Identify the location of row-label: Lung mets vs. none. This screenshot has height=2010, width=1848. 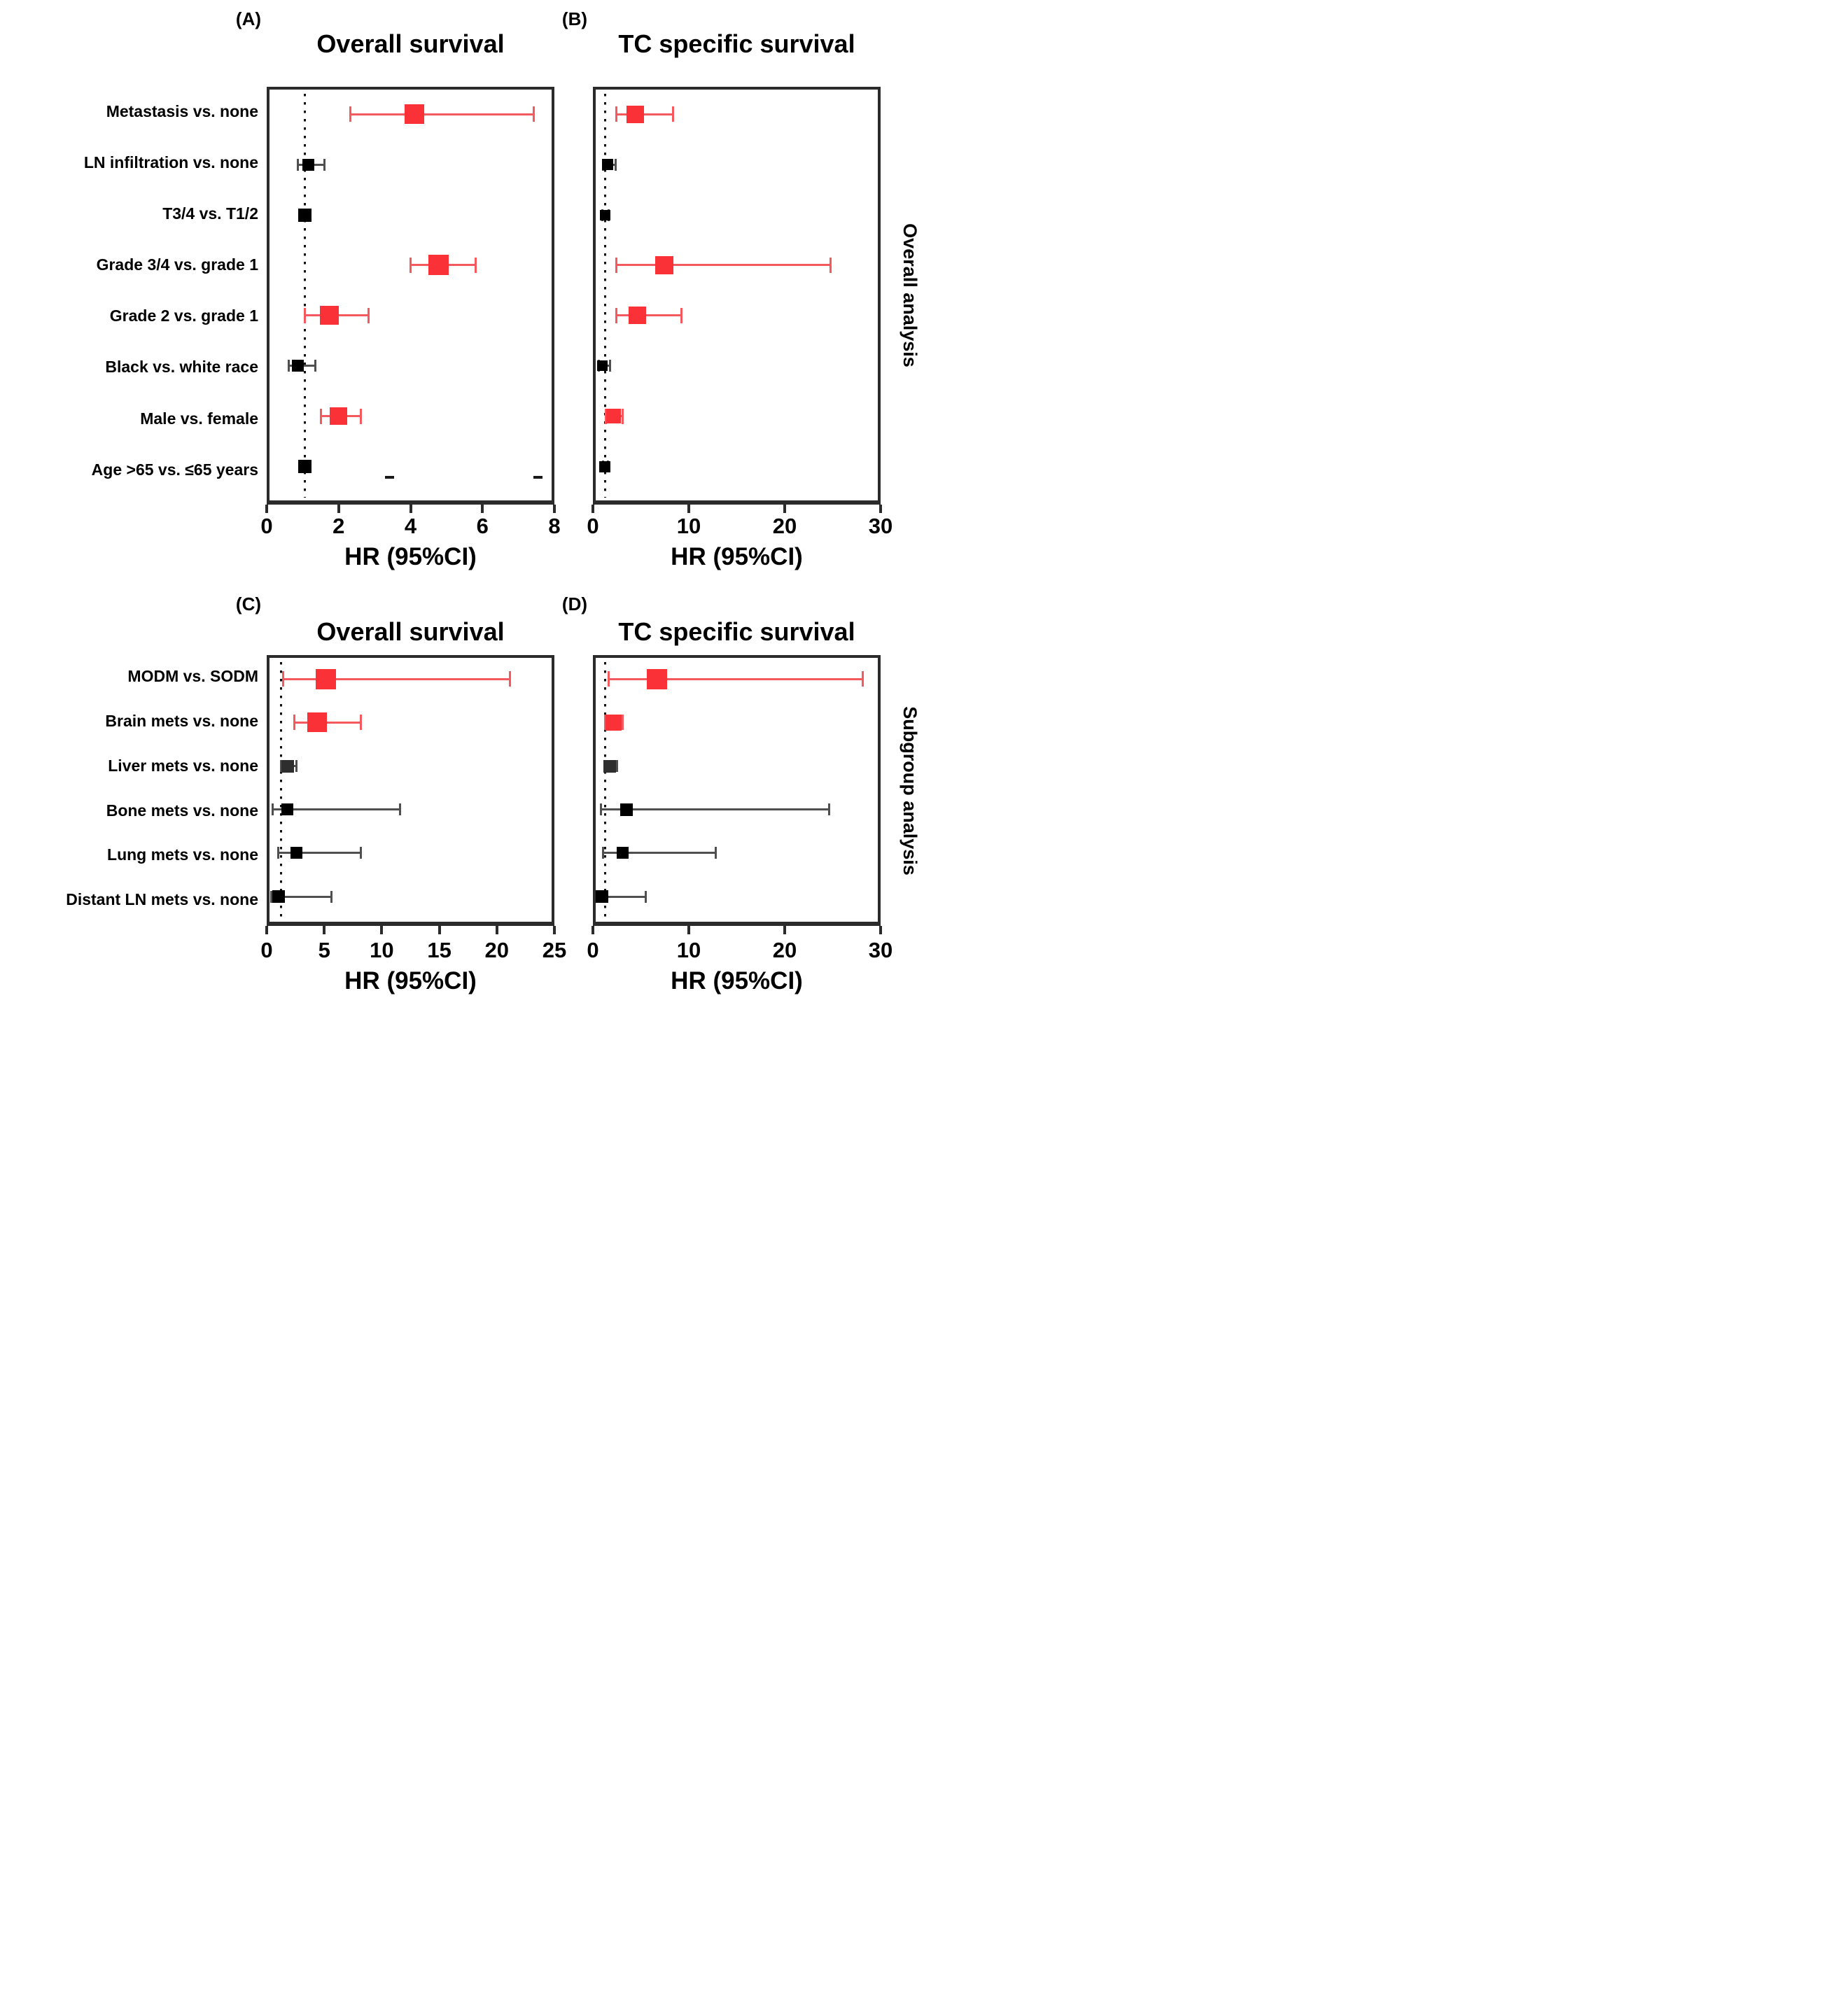
(182, 854).